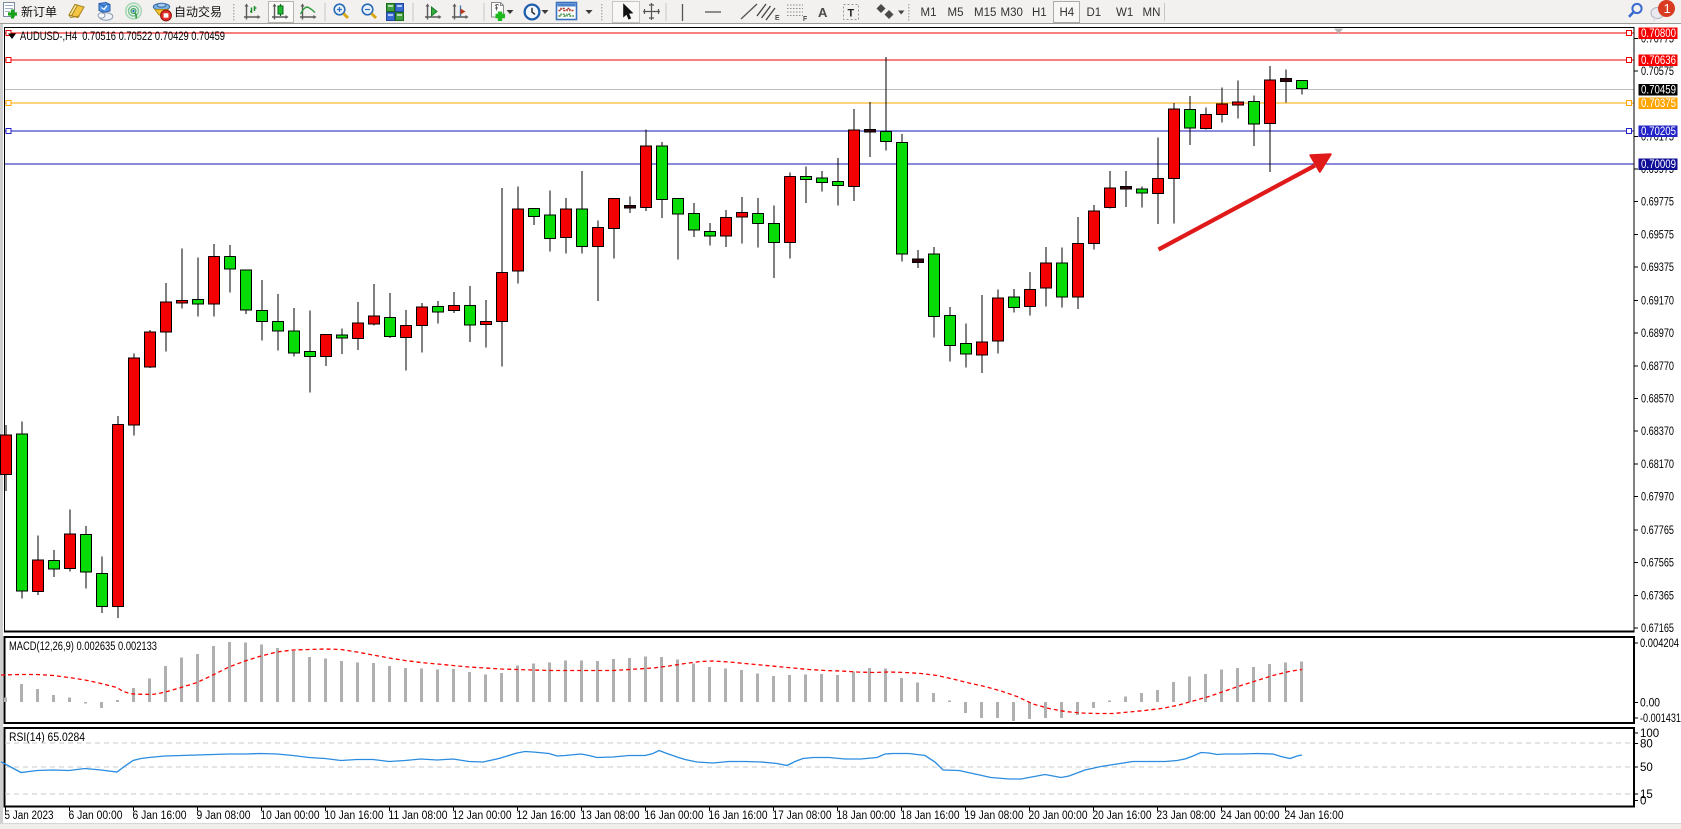  I want to click on svg-text: A, so click(823, 12).